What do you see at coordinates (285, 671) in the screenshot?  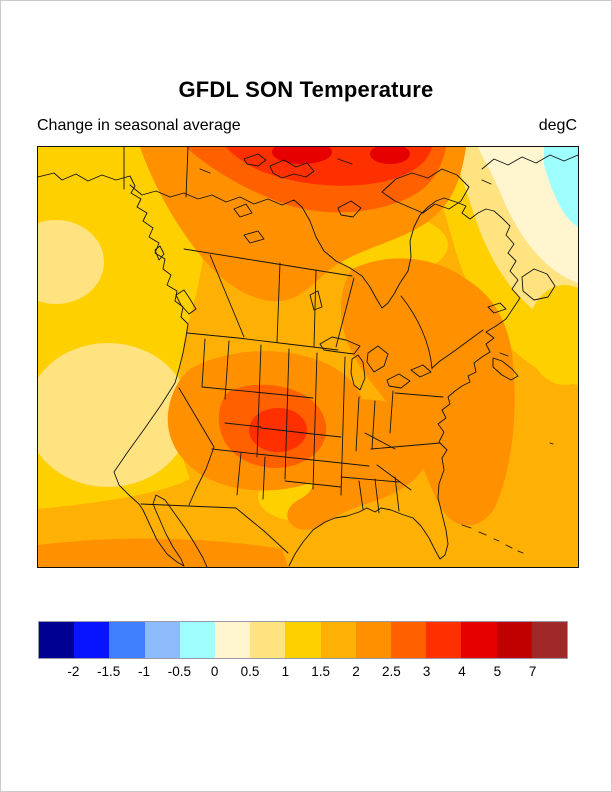 I see `colorbar-tick-label: 1` at bounding box center [285, 671].